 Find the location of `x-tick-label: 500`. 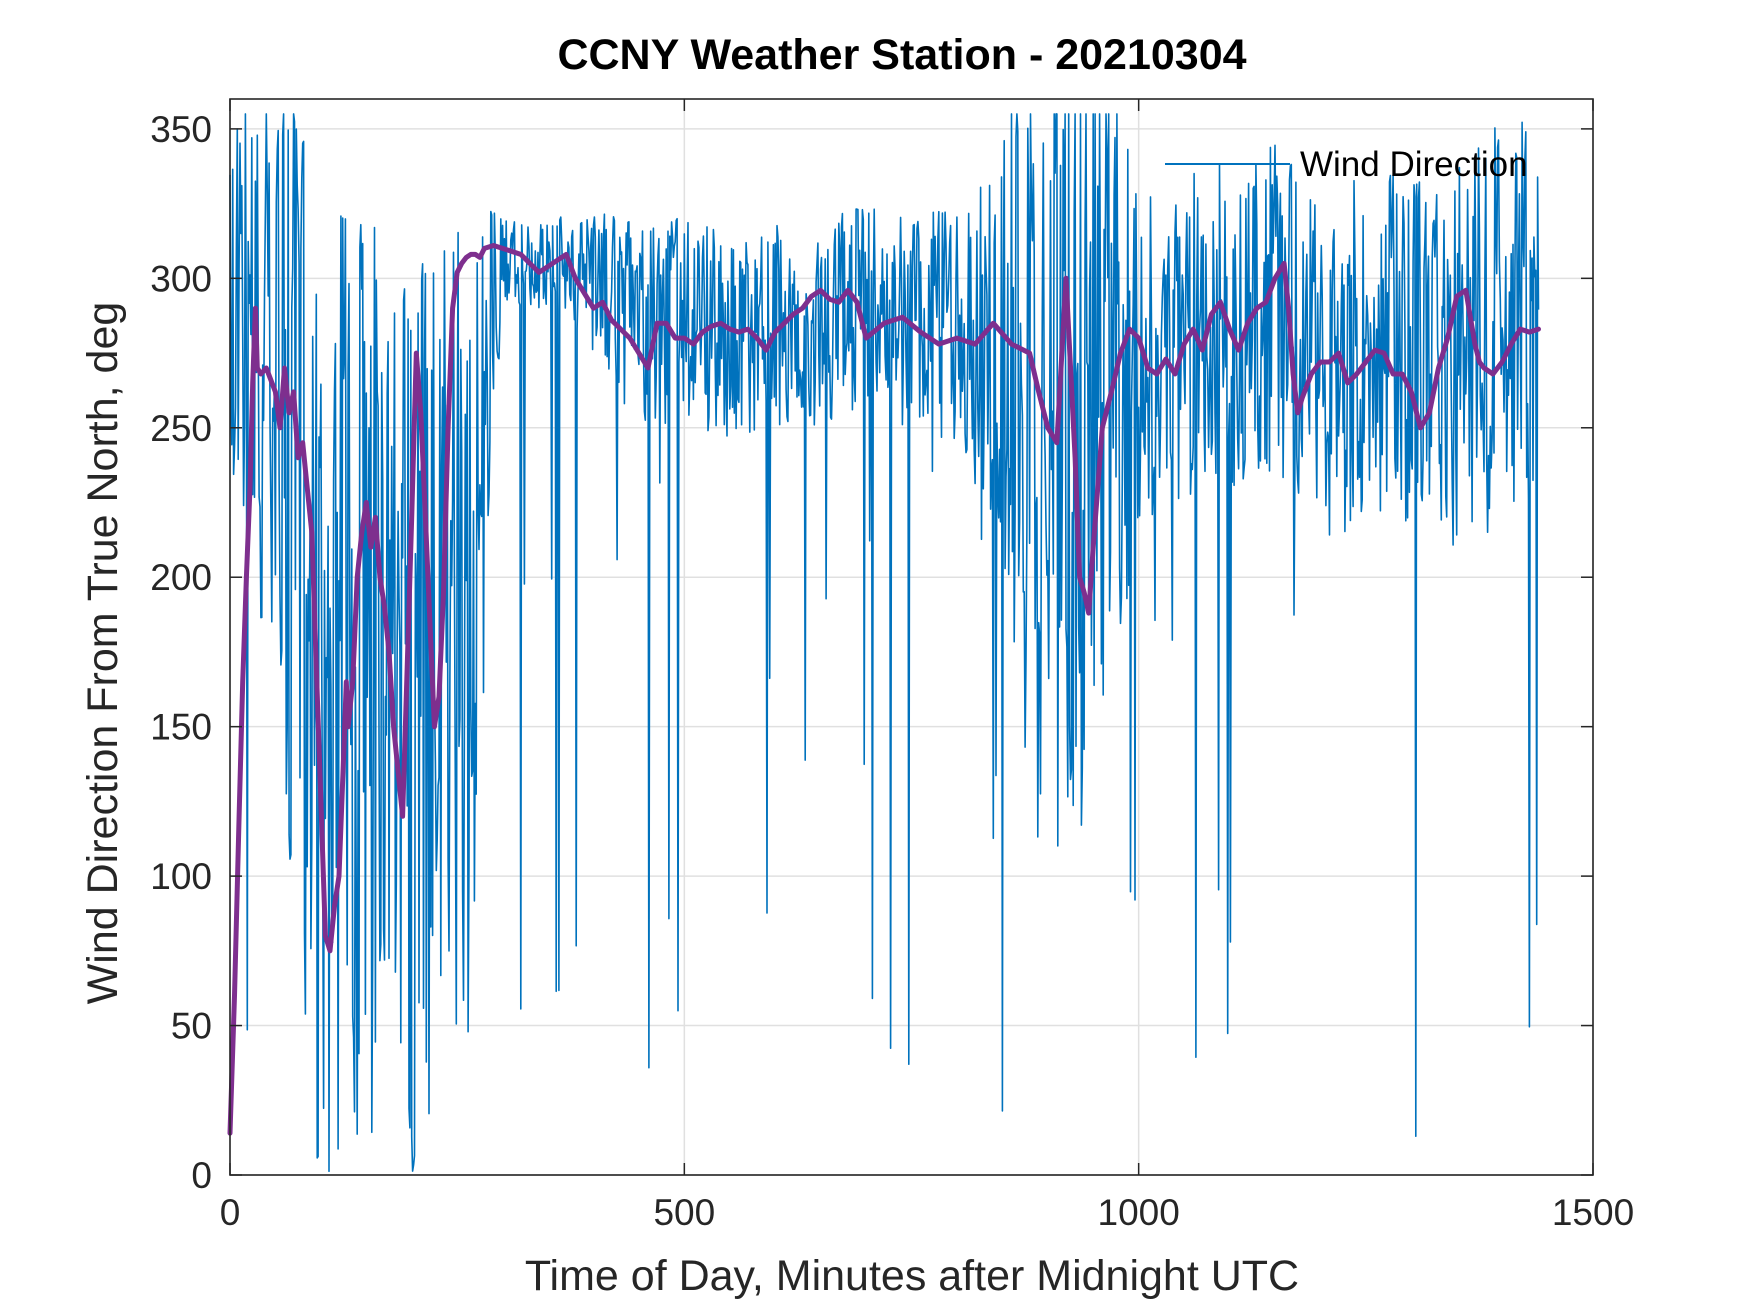

x-tick-label: 500 is located at coordinates (684, 1212).